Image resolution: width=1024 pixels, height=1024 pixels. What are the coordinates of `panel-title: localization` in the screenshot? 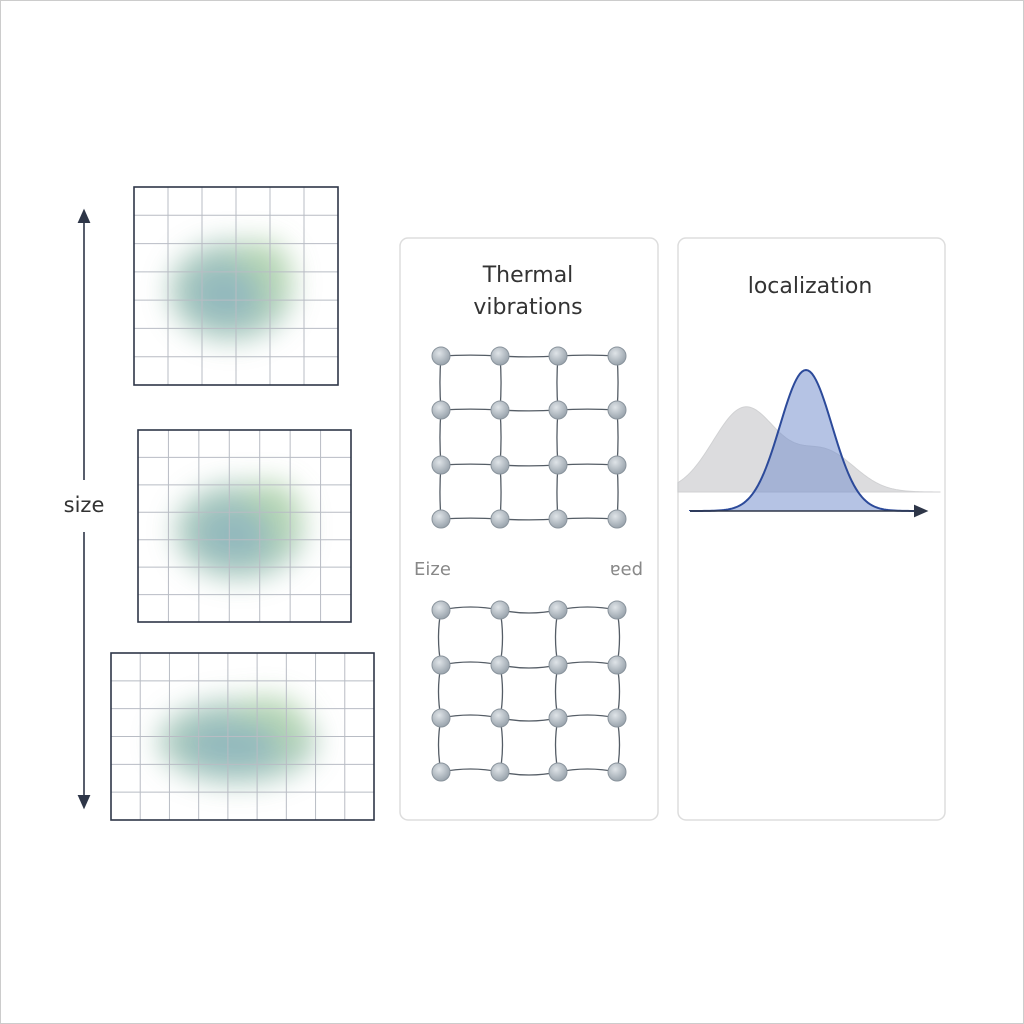 It's located at (810, 286).